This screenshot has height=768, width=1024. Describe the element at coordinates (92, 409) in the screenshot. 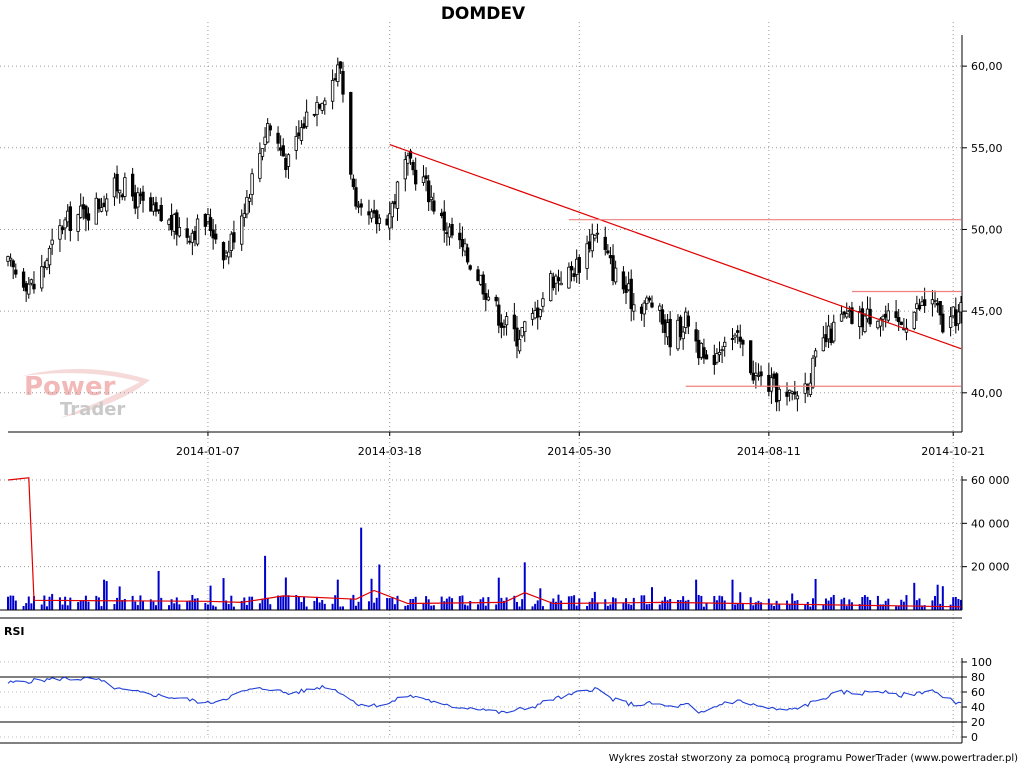

I see `logo-word-trader: Trader` at that location.